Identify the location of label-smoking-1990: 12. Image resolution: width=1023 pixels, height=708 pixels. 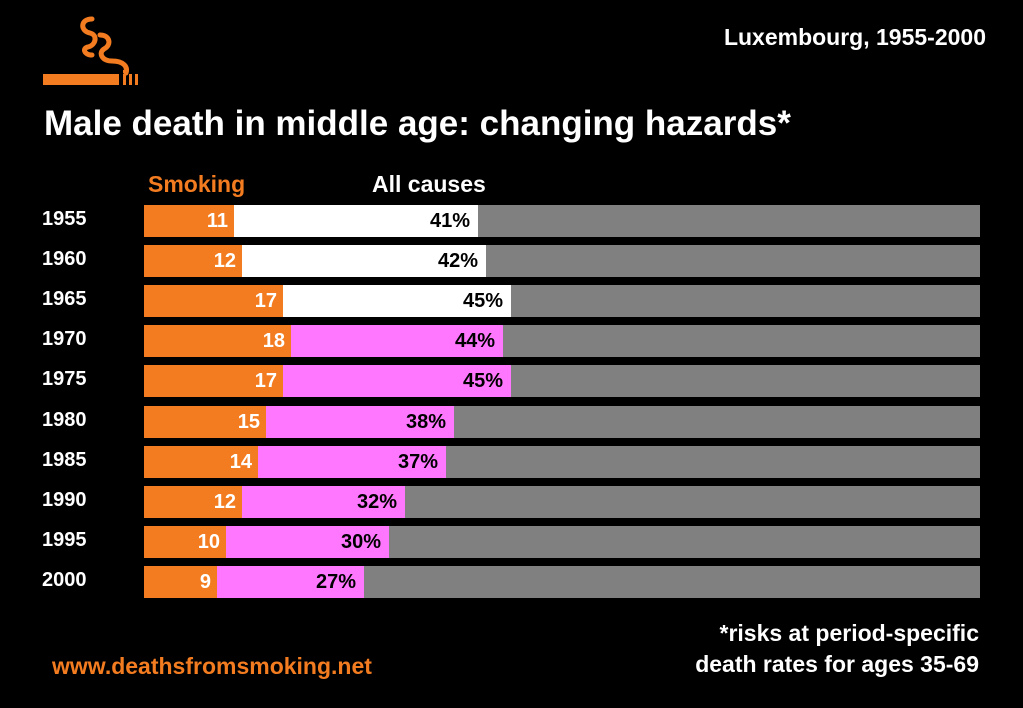
(224, 502).